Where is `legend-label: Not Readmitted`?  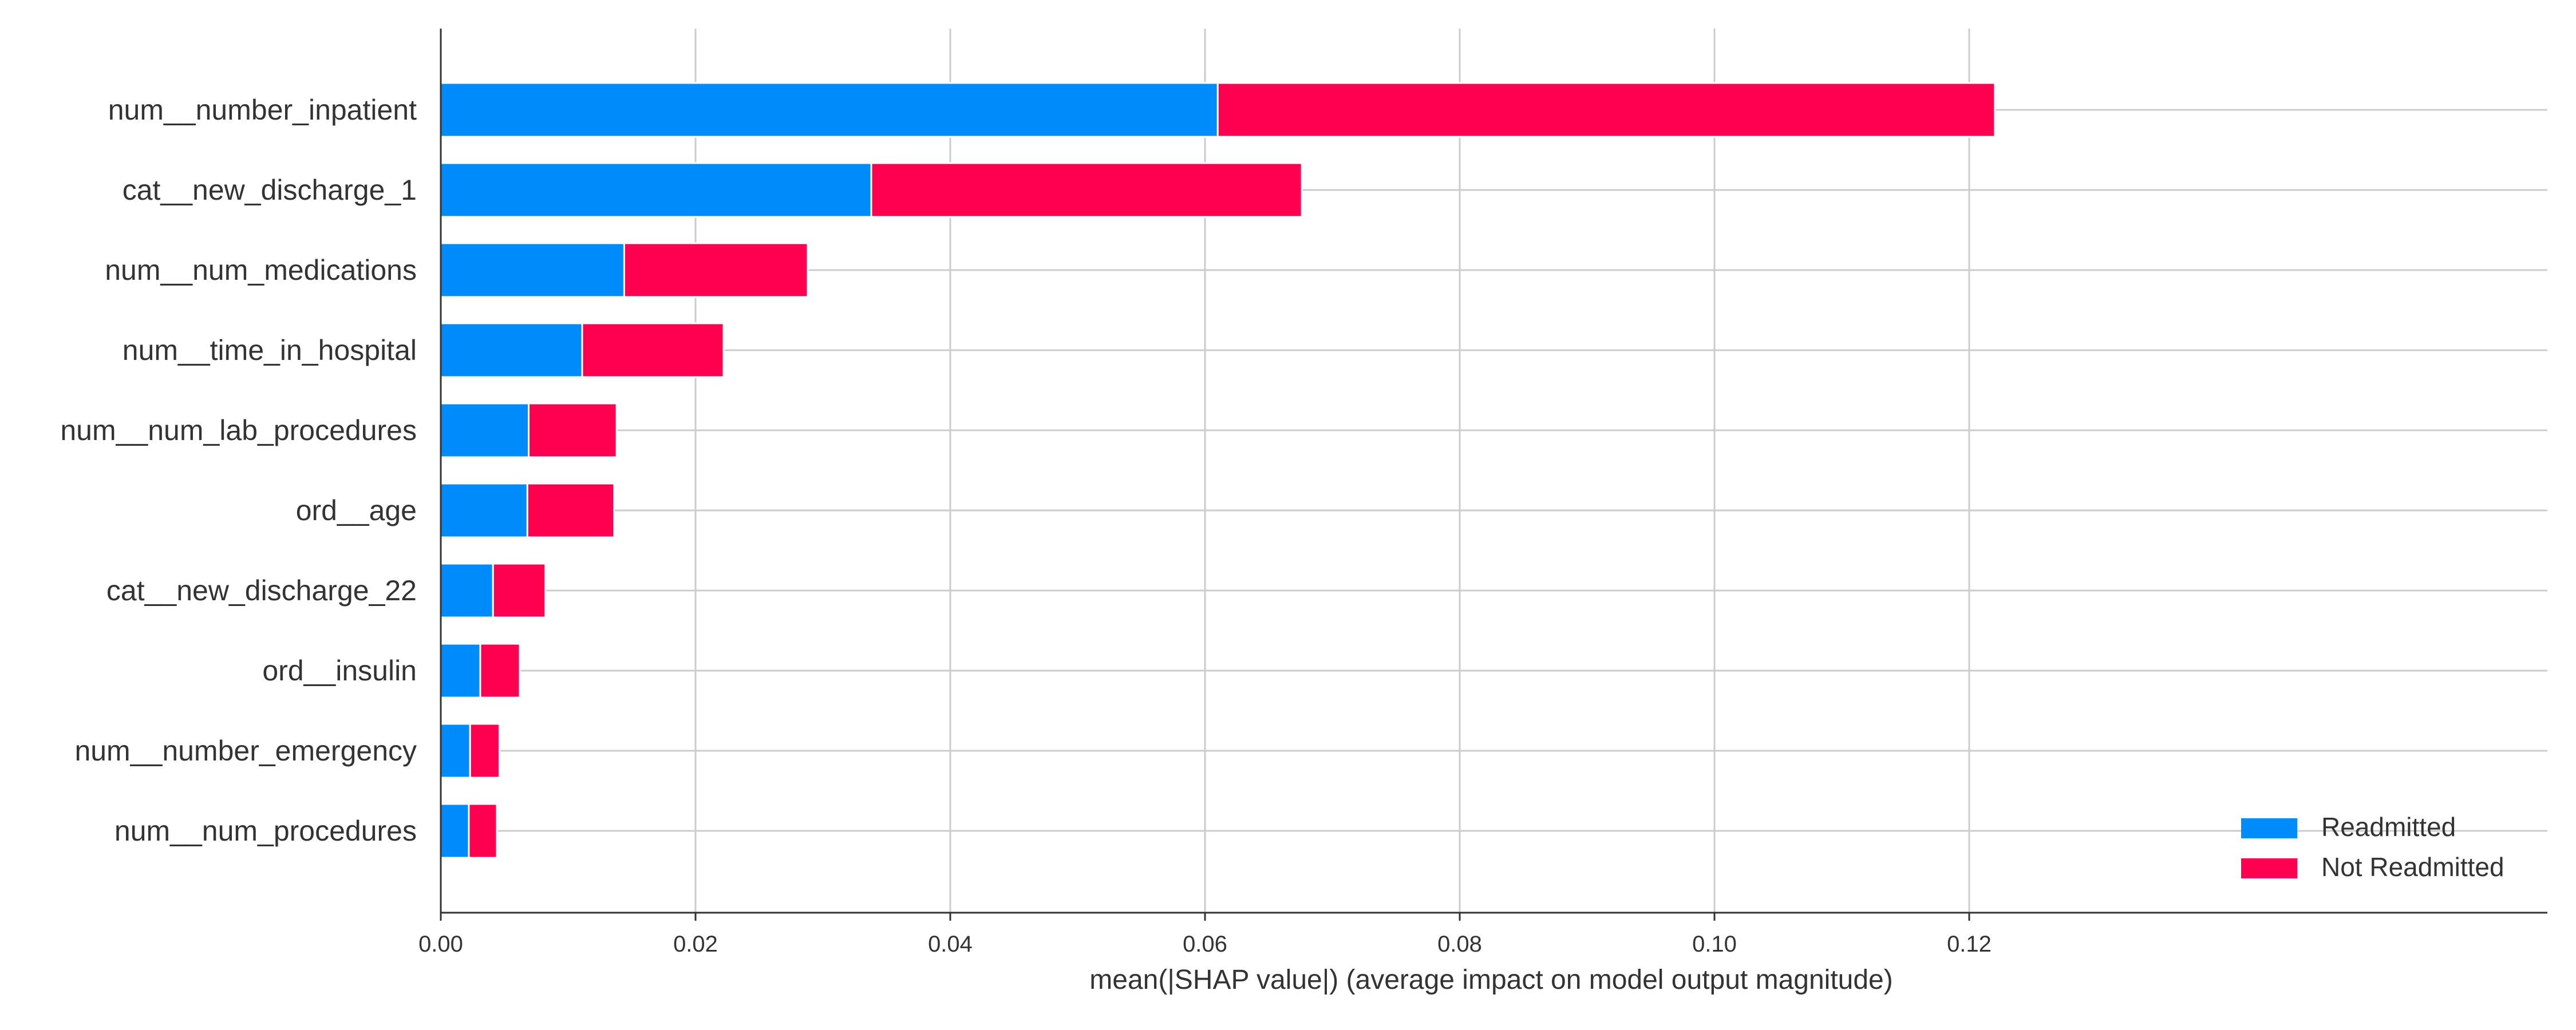
legend-label: Not Readmitted is located at coordinates (2412, 867).